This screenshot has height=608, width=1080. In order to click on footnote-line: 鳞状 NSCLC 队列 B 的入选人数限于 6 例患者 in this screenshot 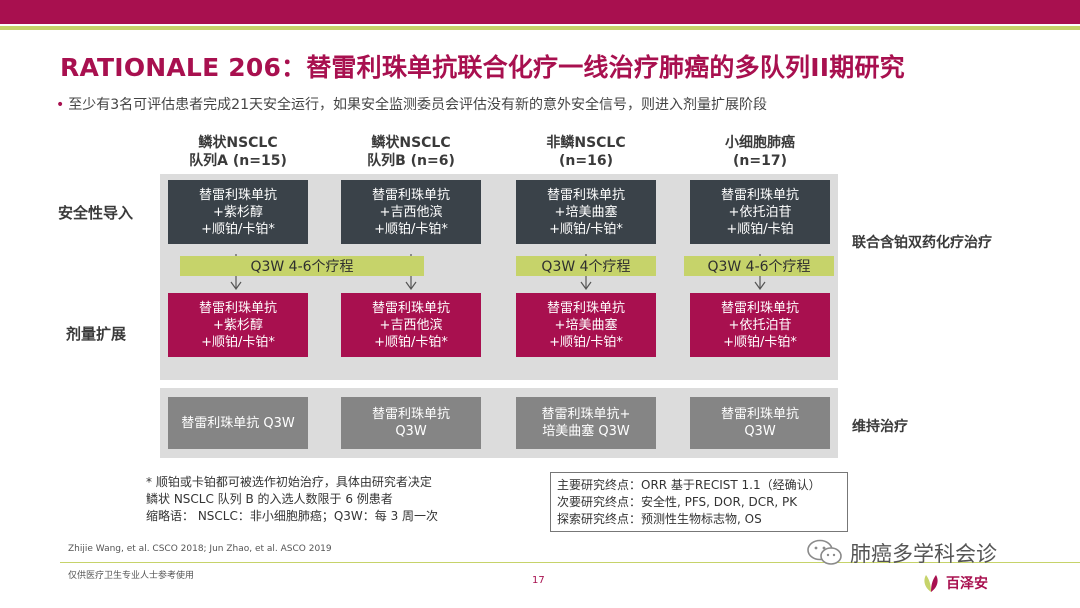, I will do `click(269, 499)`.